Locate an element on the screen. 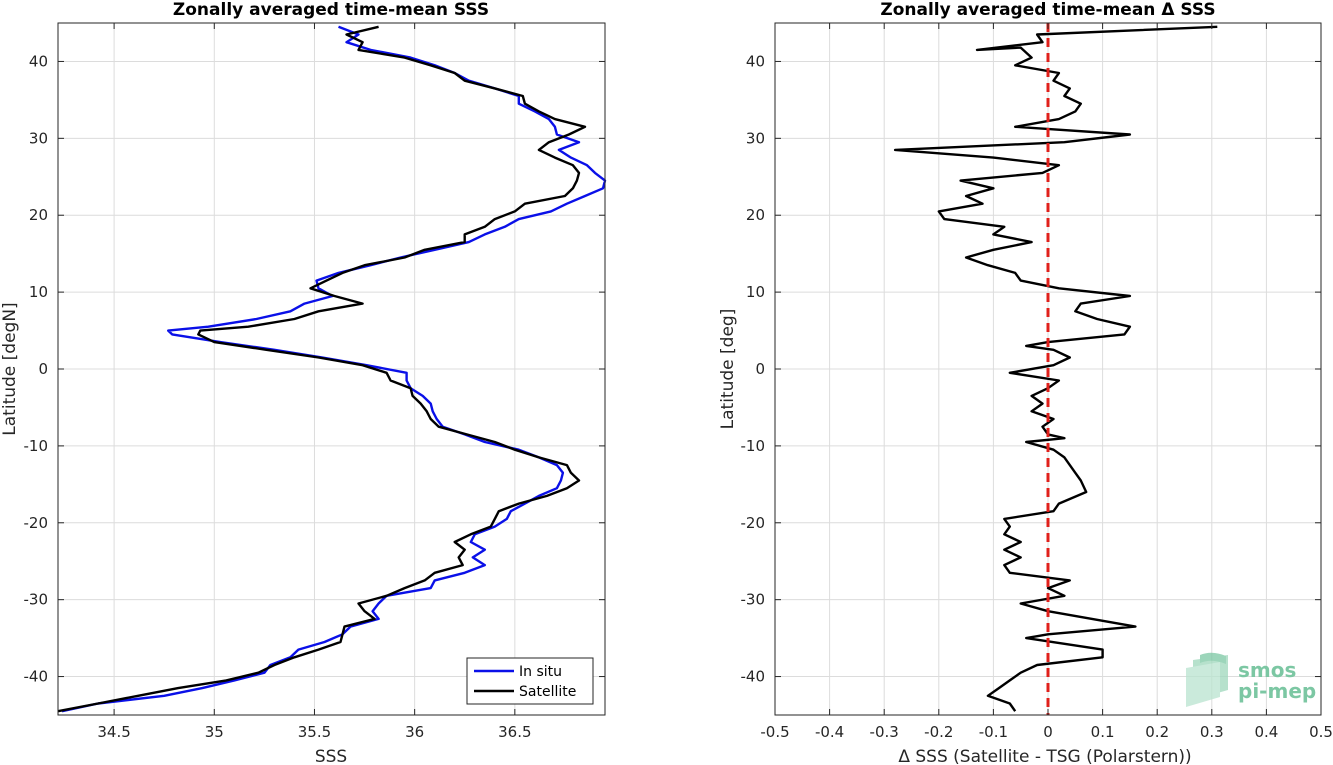 The height and width of the screenshot is (765, 1333). delta-ytick-label: 40 is located at coordinates (755, 61).